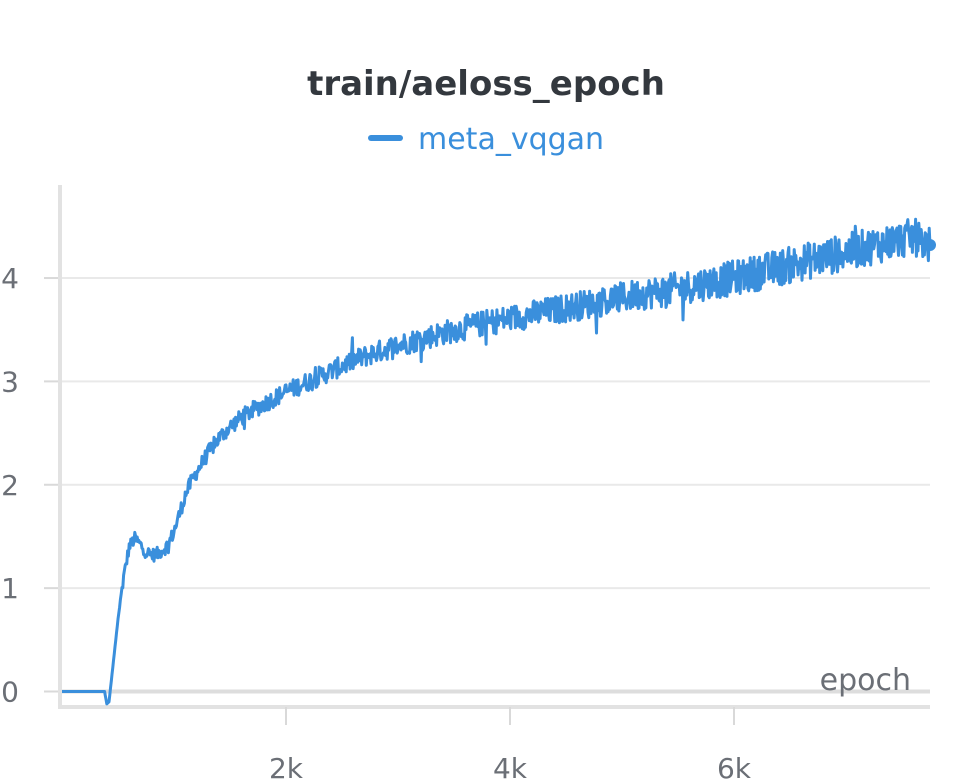  Describe the element at coordinates (10, 691) in the screenshot. I see `y-tick-label: 0` at that location.